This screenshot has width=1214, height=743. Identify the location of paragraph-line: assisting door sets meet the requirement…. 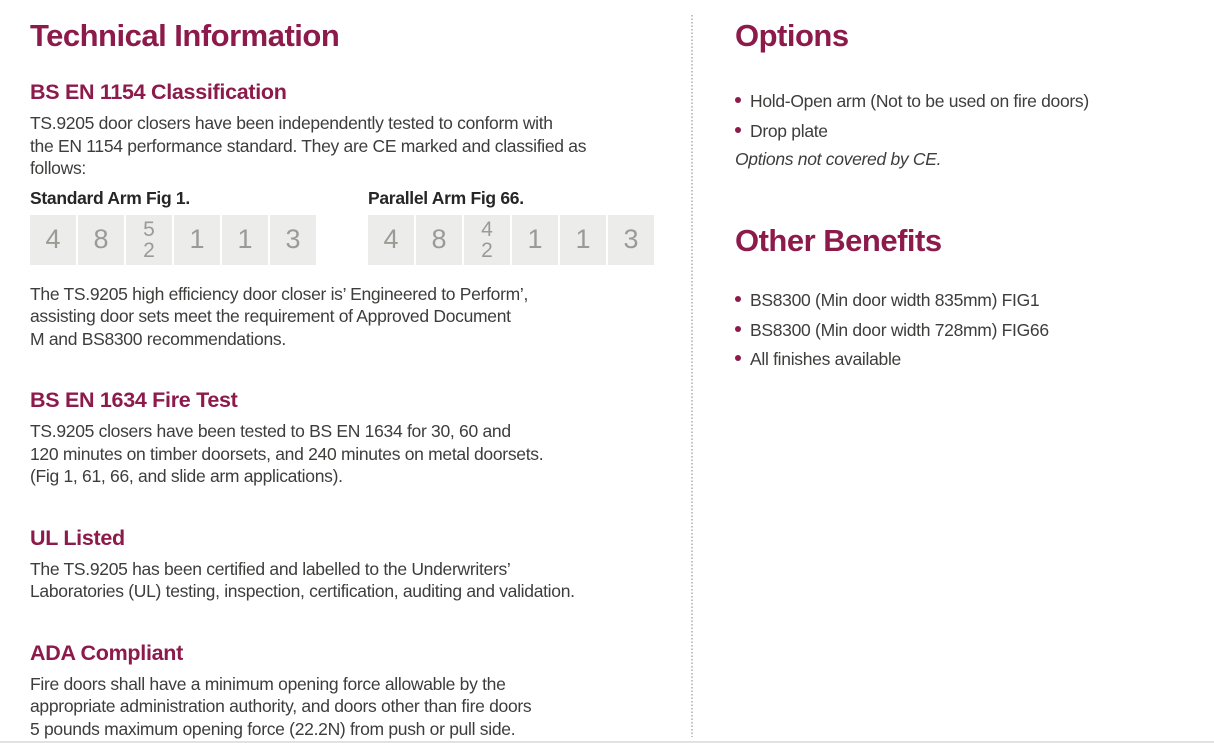
(270, 316).